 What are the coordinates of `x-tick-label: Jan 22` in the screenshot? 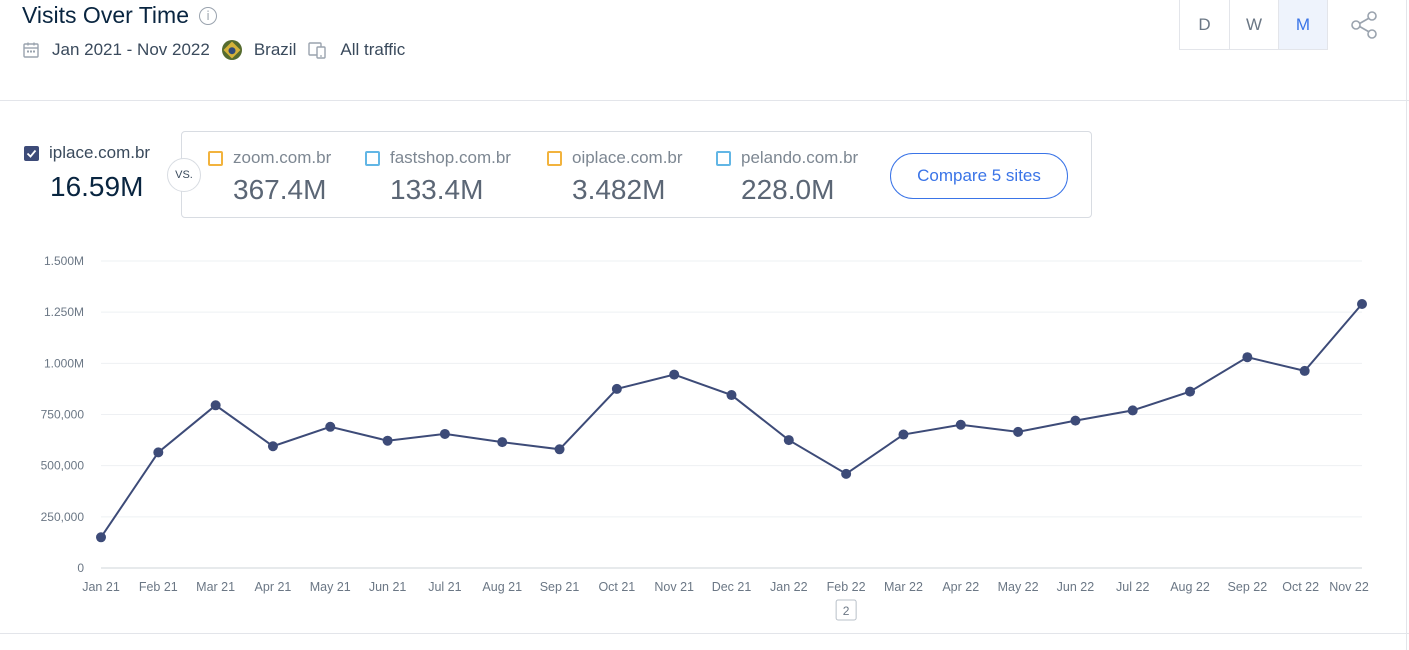 It's located at (789, 587).